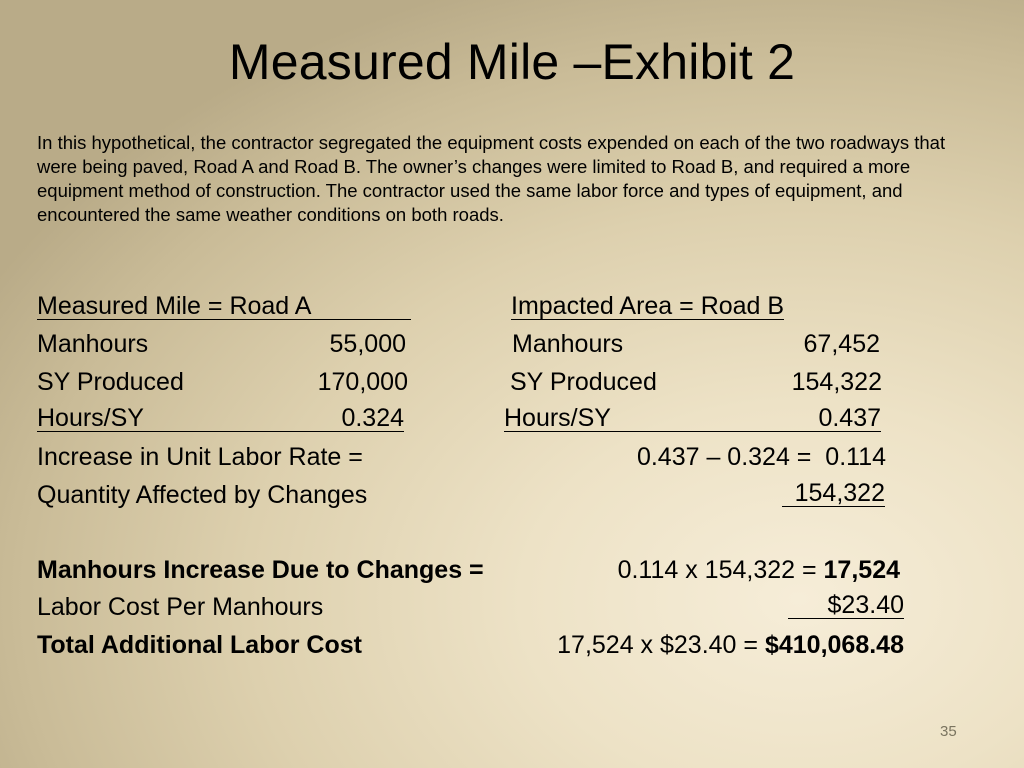 Image resolution: width=1024 pixels, height=768 pixels. Describe the element at coordinates (861, 570) in the screenshot. I see `mh-increase-result: 17,524` at that location.